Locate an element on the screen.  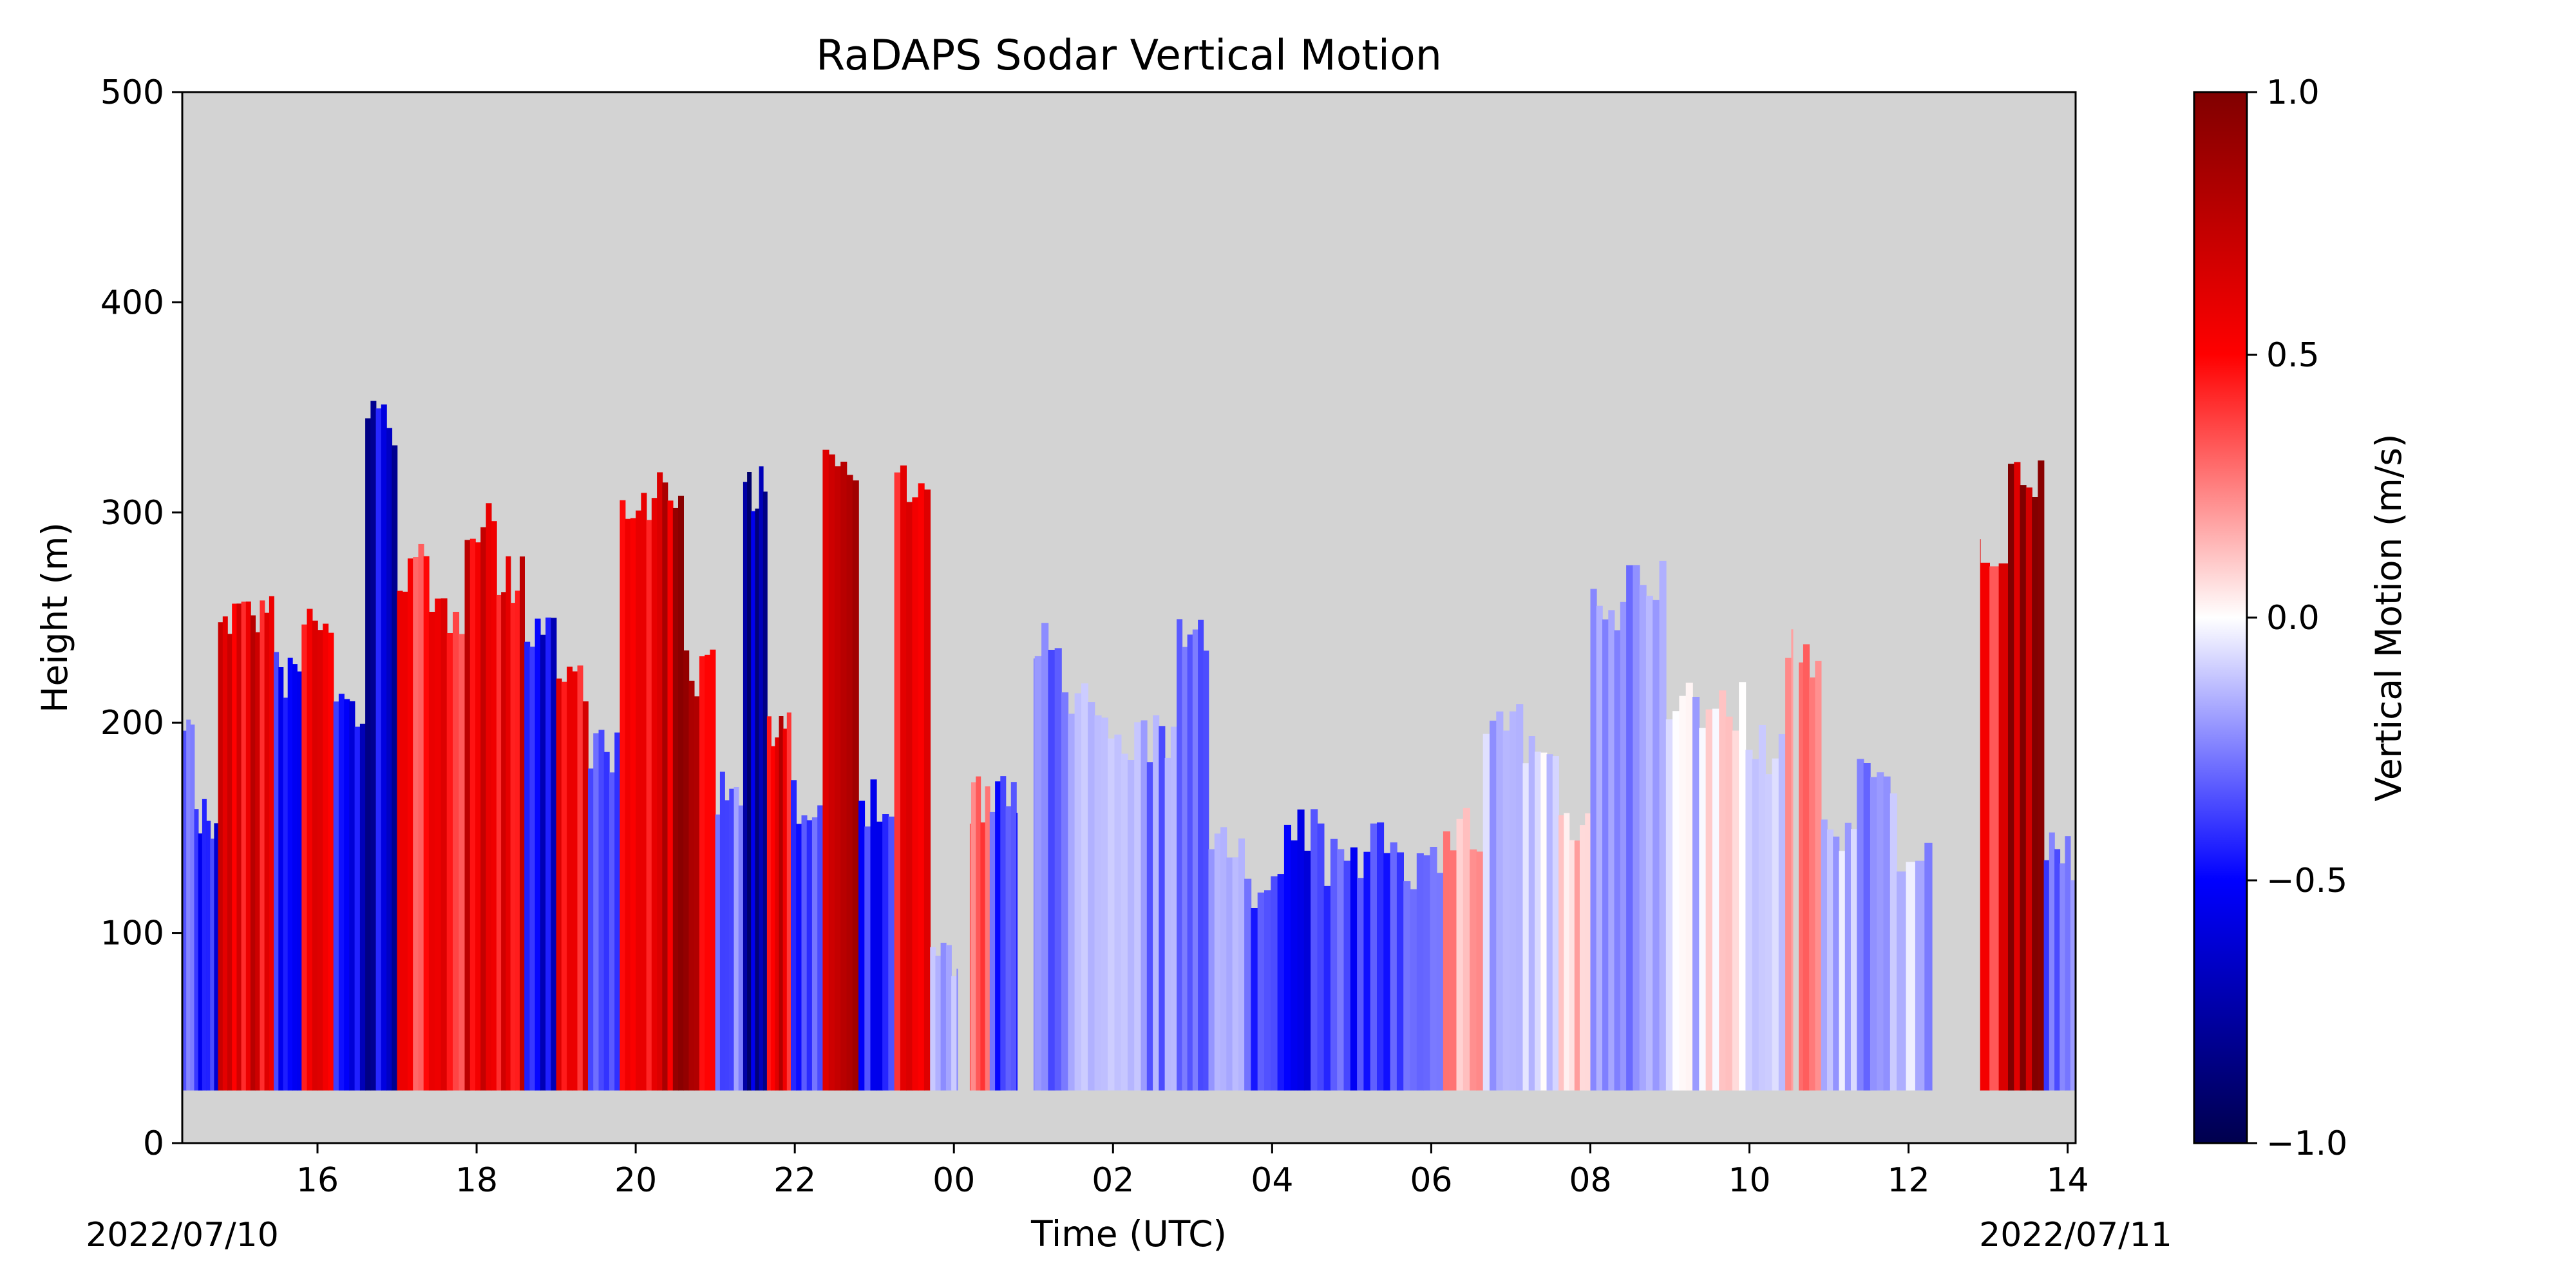
colorbar-tick-label: −1.0 is located at coordinates (2306, 1143).